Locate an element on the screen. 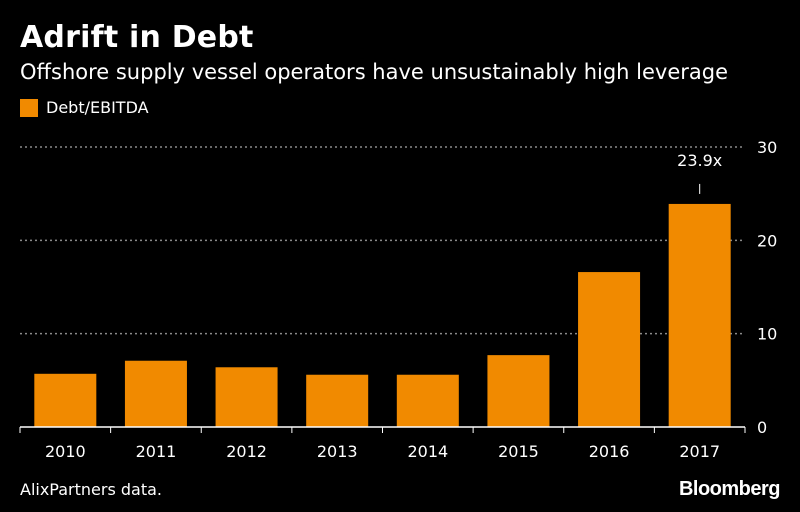 The height and width of the screenshot is (512, 800). y-tick-label: 20 is located at coordinates (767, 240).